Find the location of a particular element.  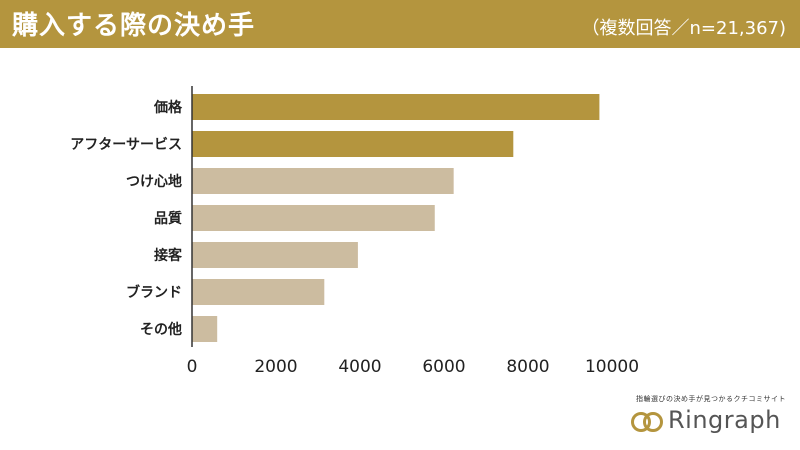

header-banner: 購入する際の決め手 （複数回答／n=21,367) is located at coordinates (400, 24).